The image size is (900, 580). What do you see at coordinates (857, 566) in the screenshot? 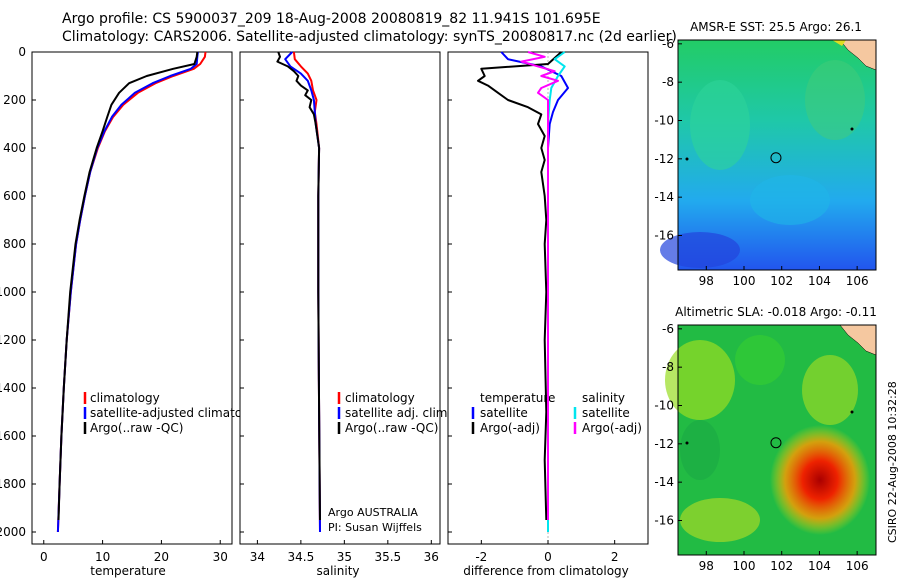
I see `sla-map-xtick-label: 106` at bounding box center [857, 566].